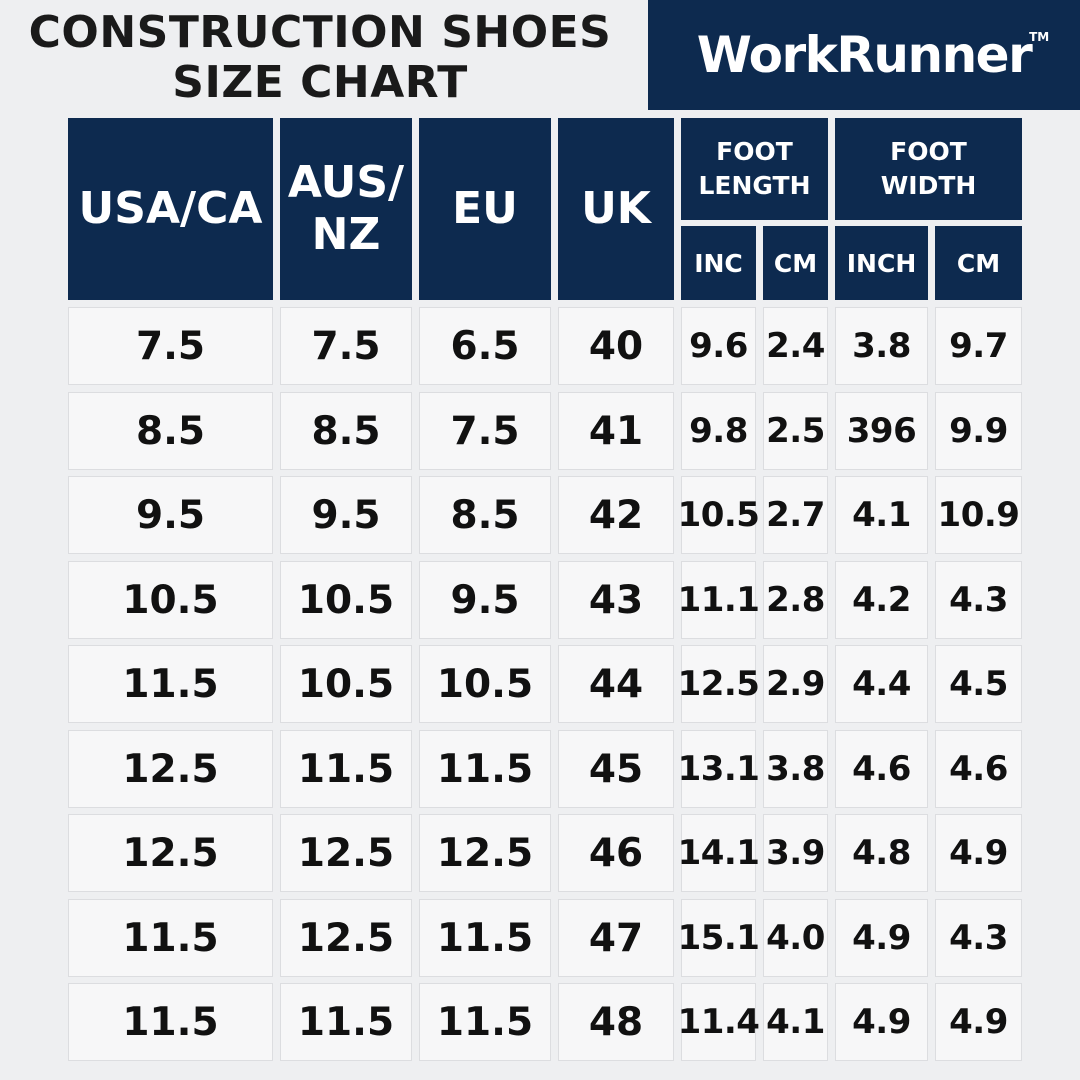 This screenshot has width=1080, height=1080. What do you see at coordinates (719, 515) in the screenshot?
I see `cell-length-inc: 10.5` at bounding box center [719, 515].